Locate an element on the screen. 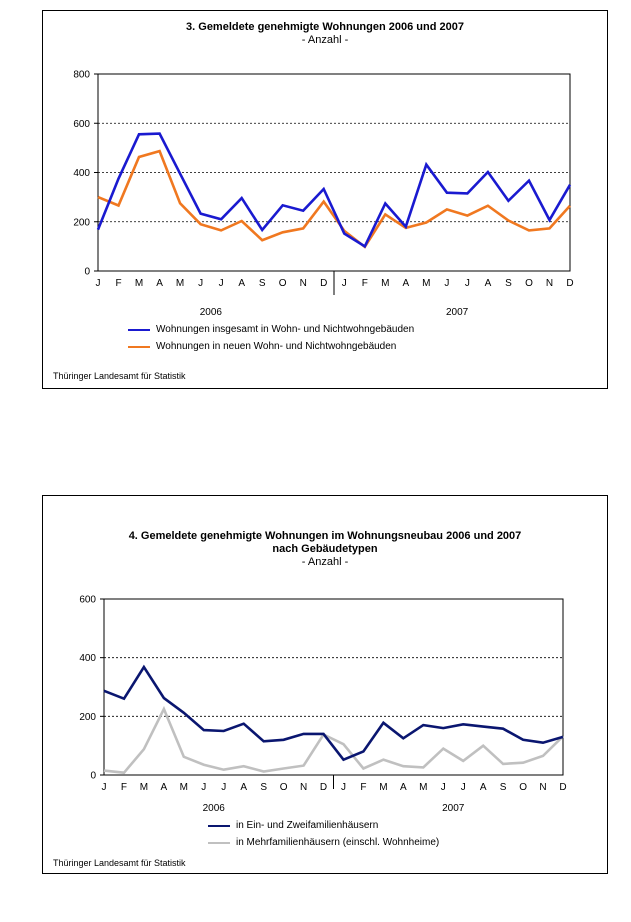 This screenshot has width=631, height=922. chart-2-title-line2: nach Gebäudetypen is located at coordinates (325, 549).